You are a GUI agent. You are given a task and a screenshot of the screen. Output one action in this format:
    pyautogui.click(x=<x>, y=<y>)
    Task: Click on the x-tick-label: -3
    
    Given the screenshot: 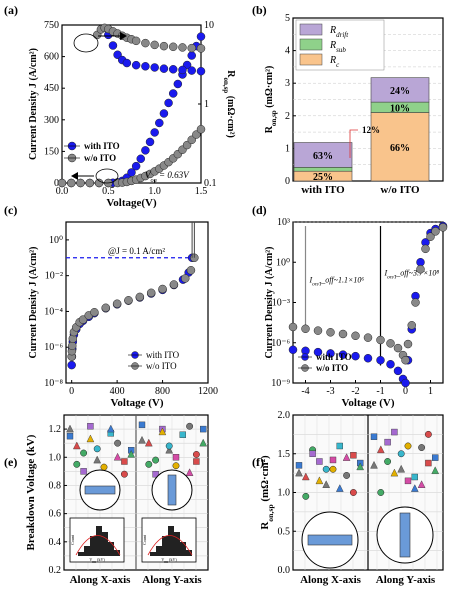 What is the action you would take?
    pyautogui.click(x=330, y=391)
    